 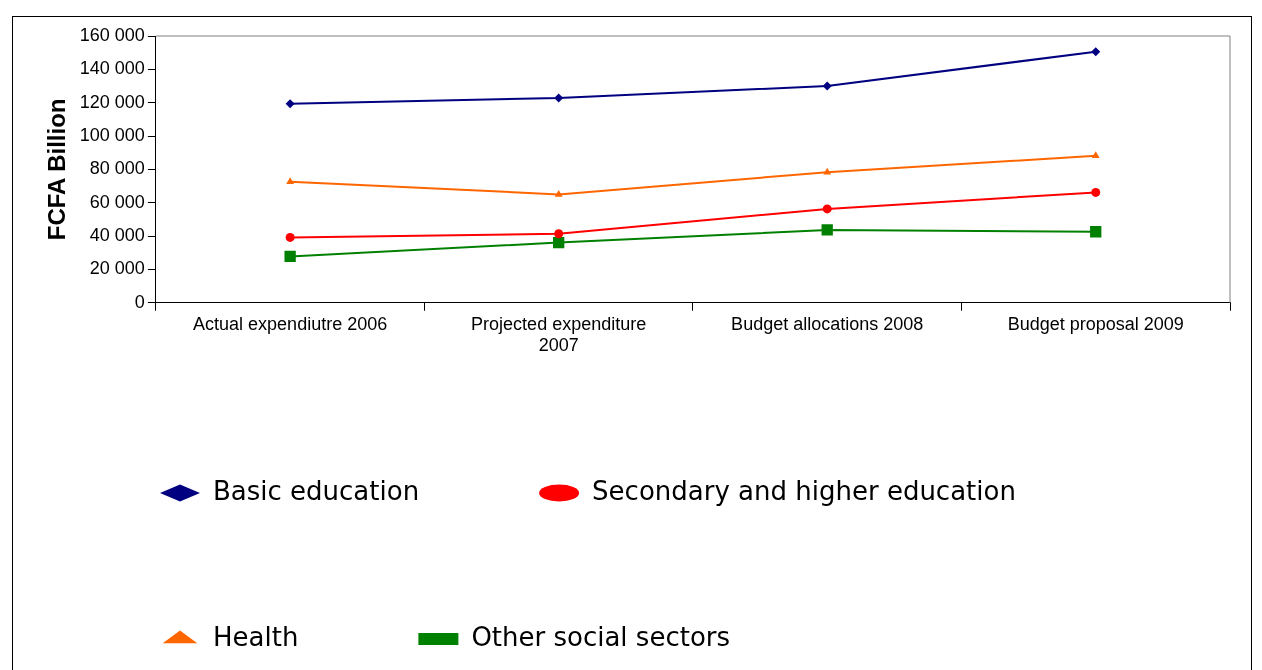 What do you see at coordinates (290, 323) in the screenshot?
I see `x-tick-label: Actual expendiutre 2006` at bounding box center [290, 323].